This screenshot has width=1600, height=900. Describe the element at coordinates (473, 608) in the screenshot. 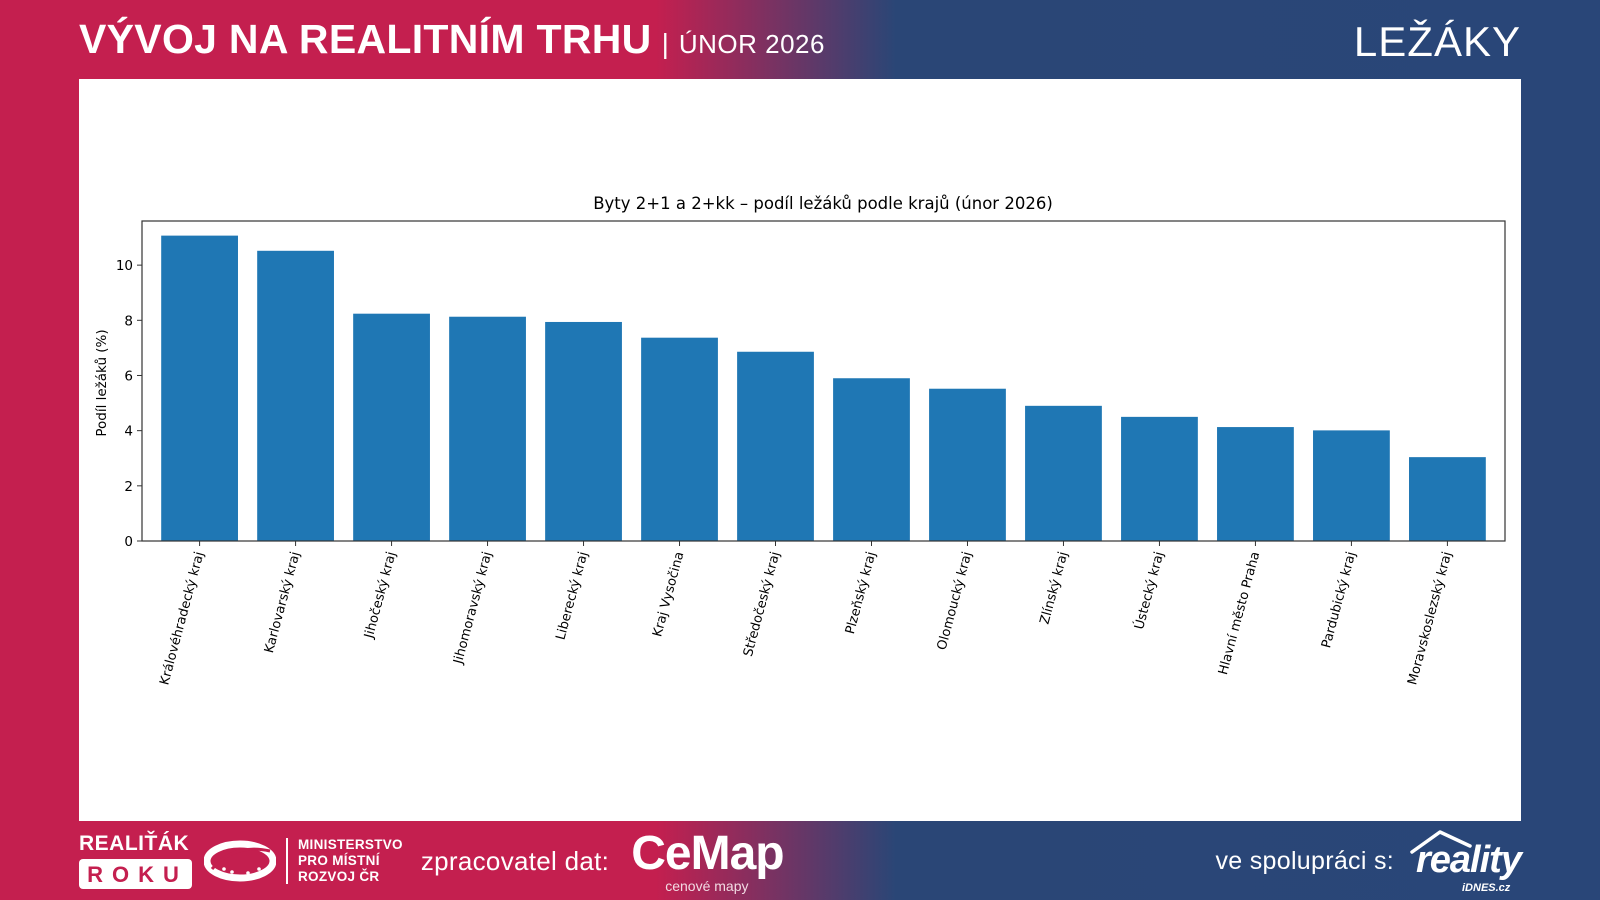

I see `x-tick-label: Jihomoravský kraj` at that location.